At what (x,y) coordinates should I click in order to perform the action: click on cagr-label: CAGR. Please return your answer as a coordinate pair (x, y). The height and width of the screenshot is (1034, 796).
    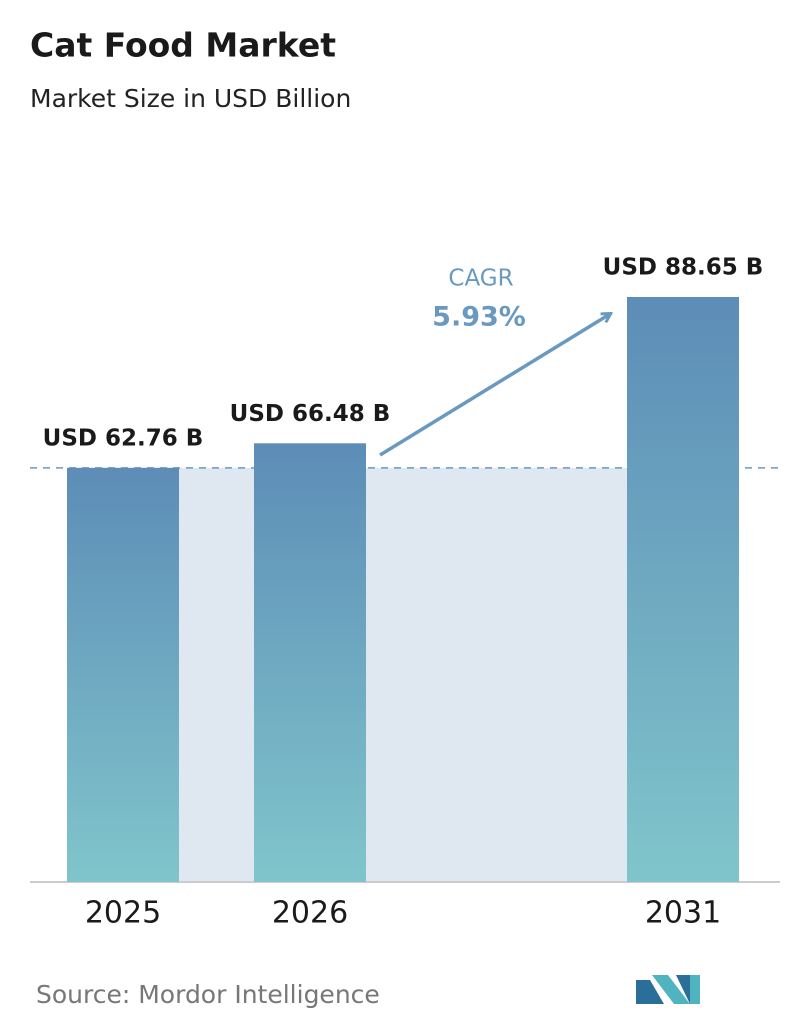
    Looking at the image, I should click on (480, 279).